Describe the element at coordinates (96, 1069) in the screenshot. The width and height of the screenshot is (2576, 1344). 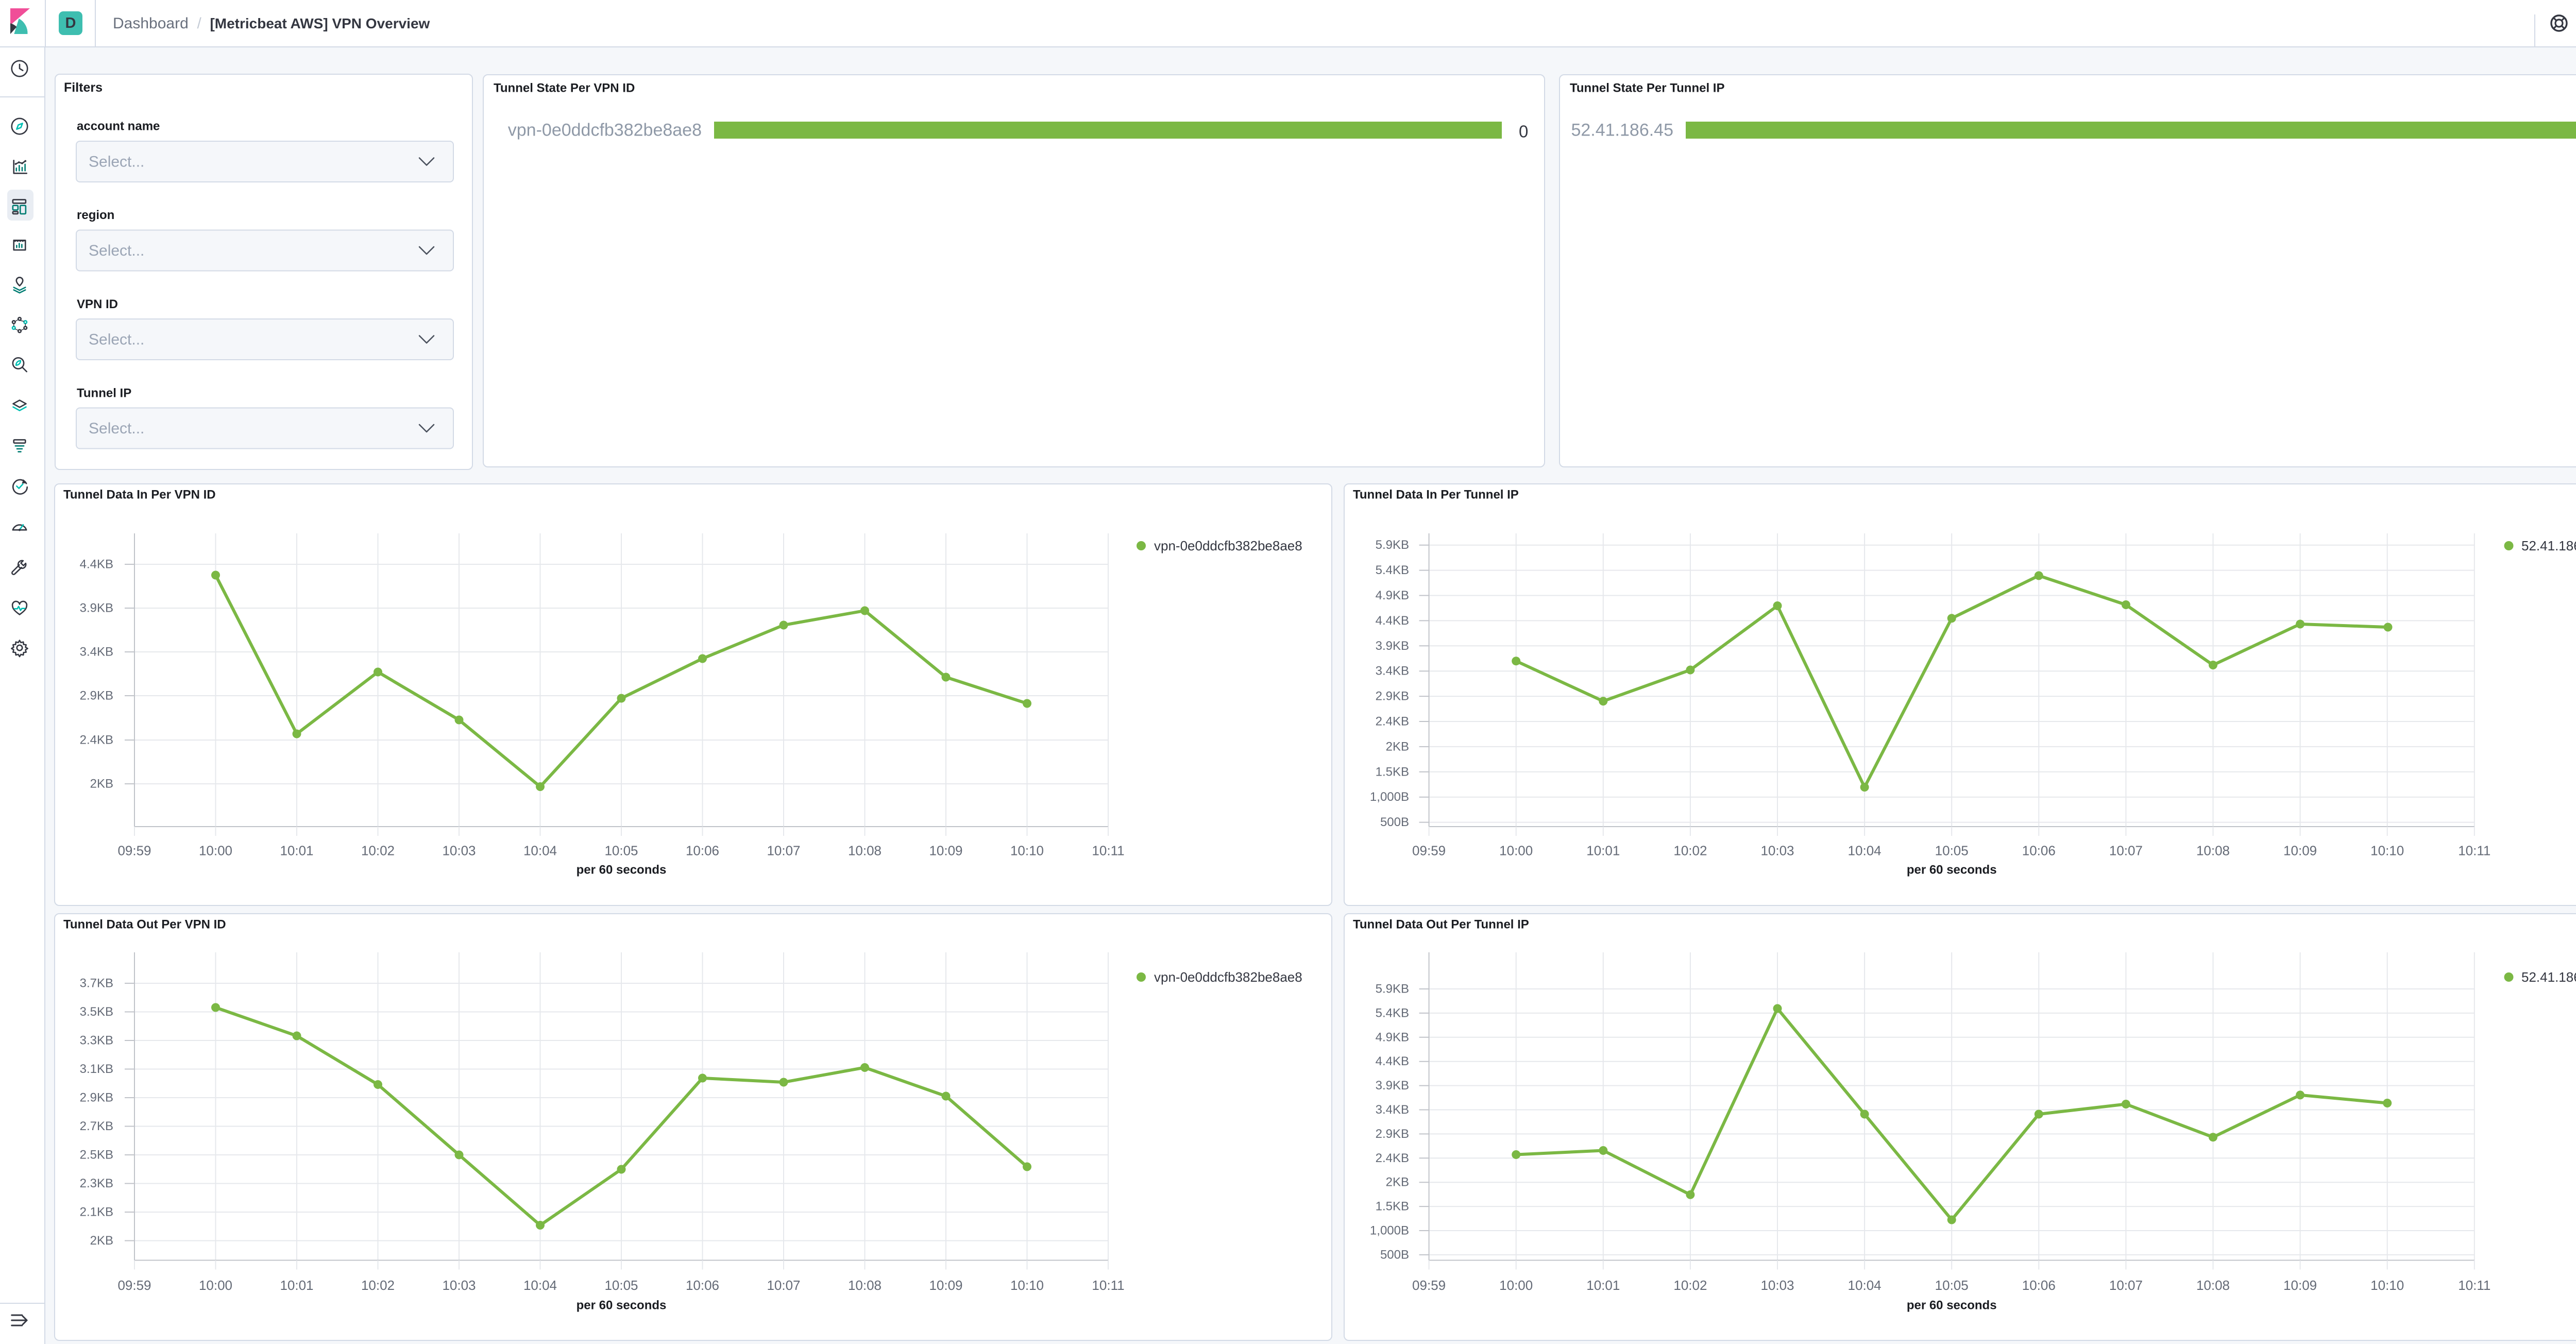
I see `svg-text: 3.1KB` at that location.